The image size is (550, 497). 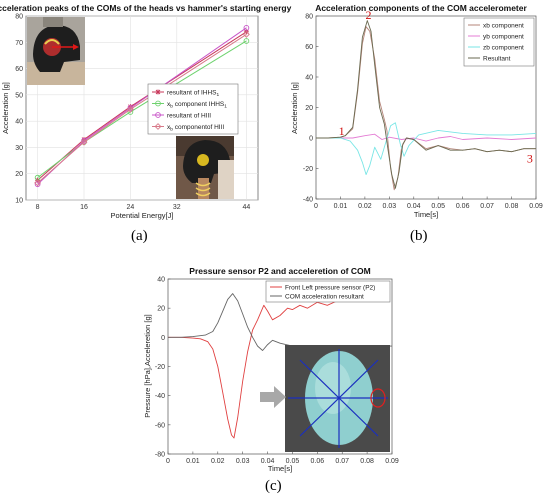 I want to click on caption-a: (a), so click(x=139, y=236).